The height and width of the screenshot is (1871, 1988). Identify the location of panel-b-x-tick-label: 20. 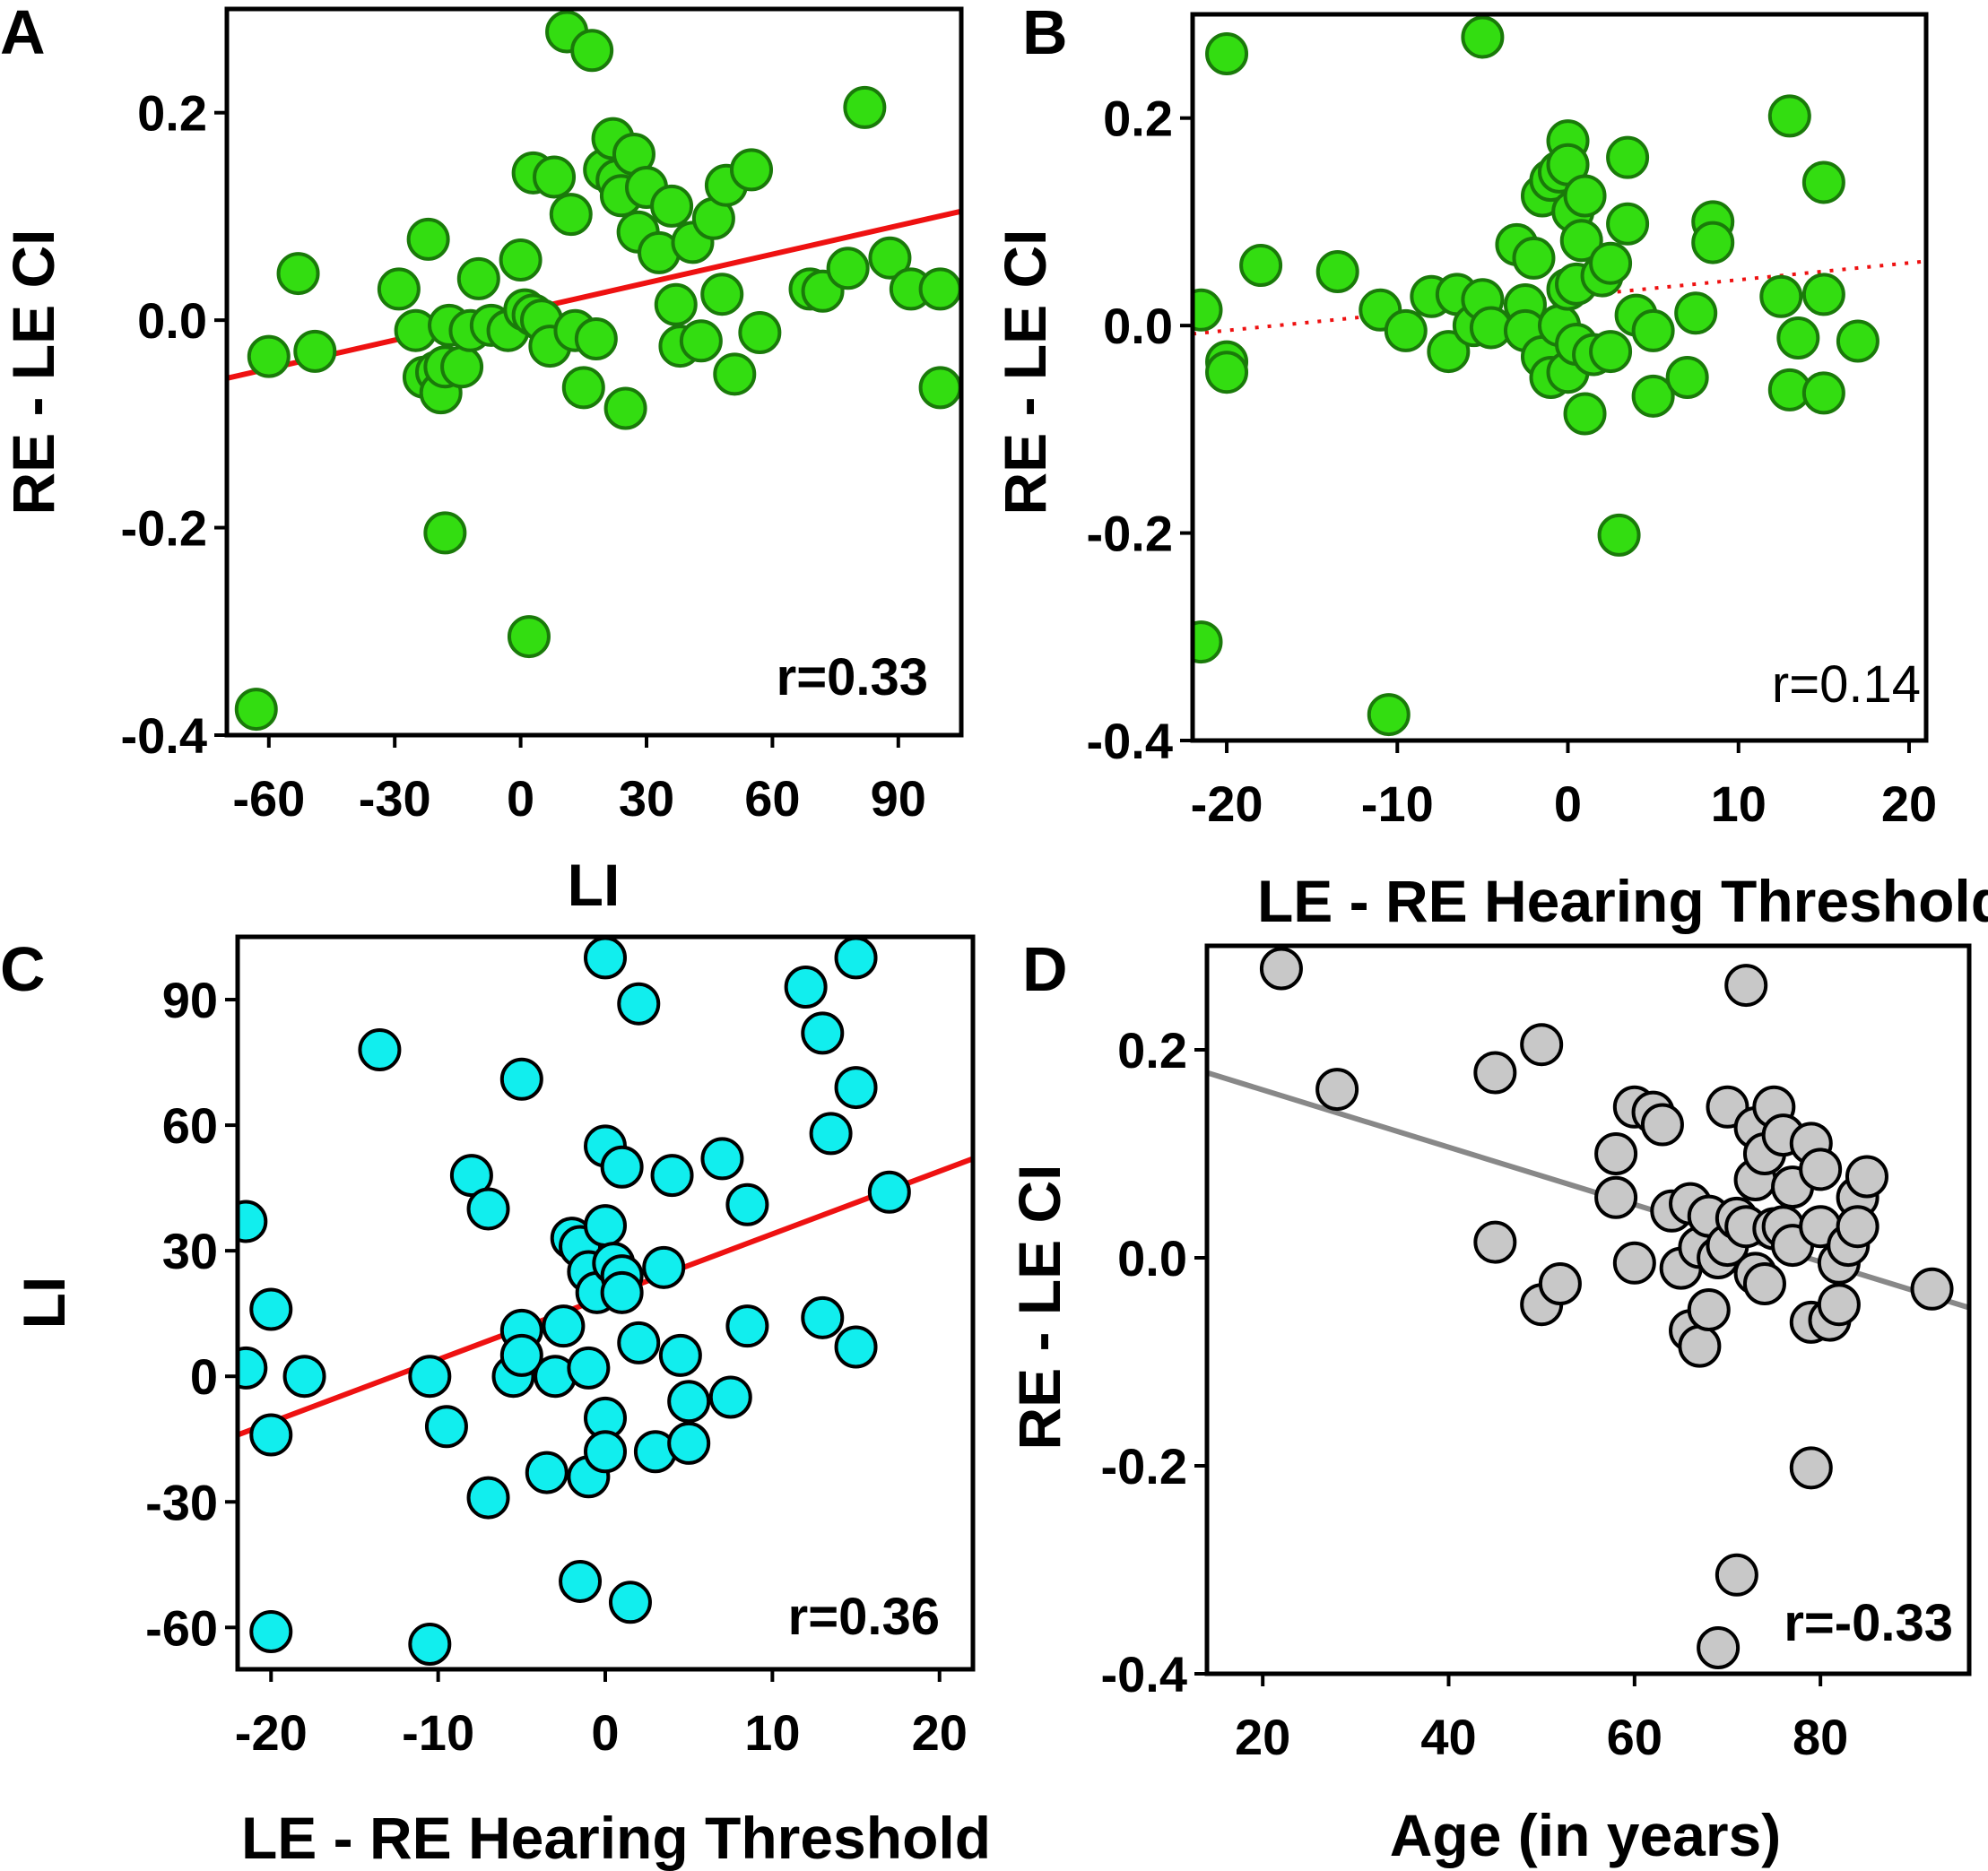
(1909, 803).